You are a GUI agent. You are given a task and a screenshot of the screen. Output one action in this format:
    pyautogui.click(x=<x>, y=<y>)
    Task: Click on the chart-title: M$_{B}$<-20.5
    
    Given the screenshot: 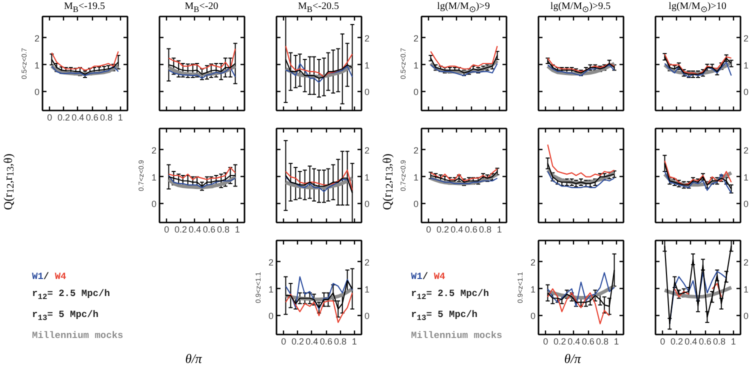 What is the action you would take?
    pyautogui.click(x=318, y=8)
    